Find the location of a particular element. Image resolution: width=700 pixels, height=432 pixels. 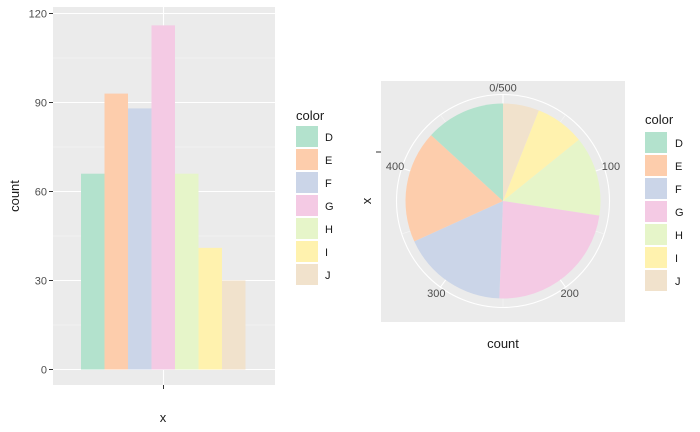

bar-legend-label-J: J is located at coordinates (328, 276).